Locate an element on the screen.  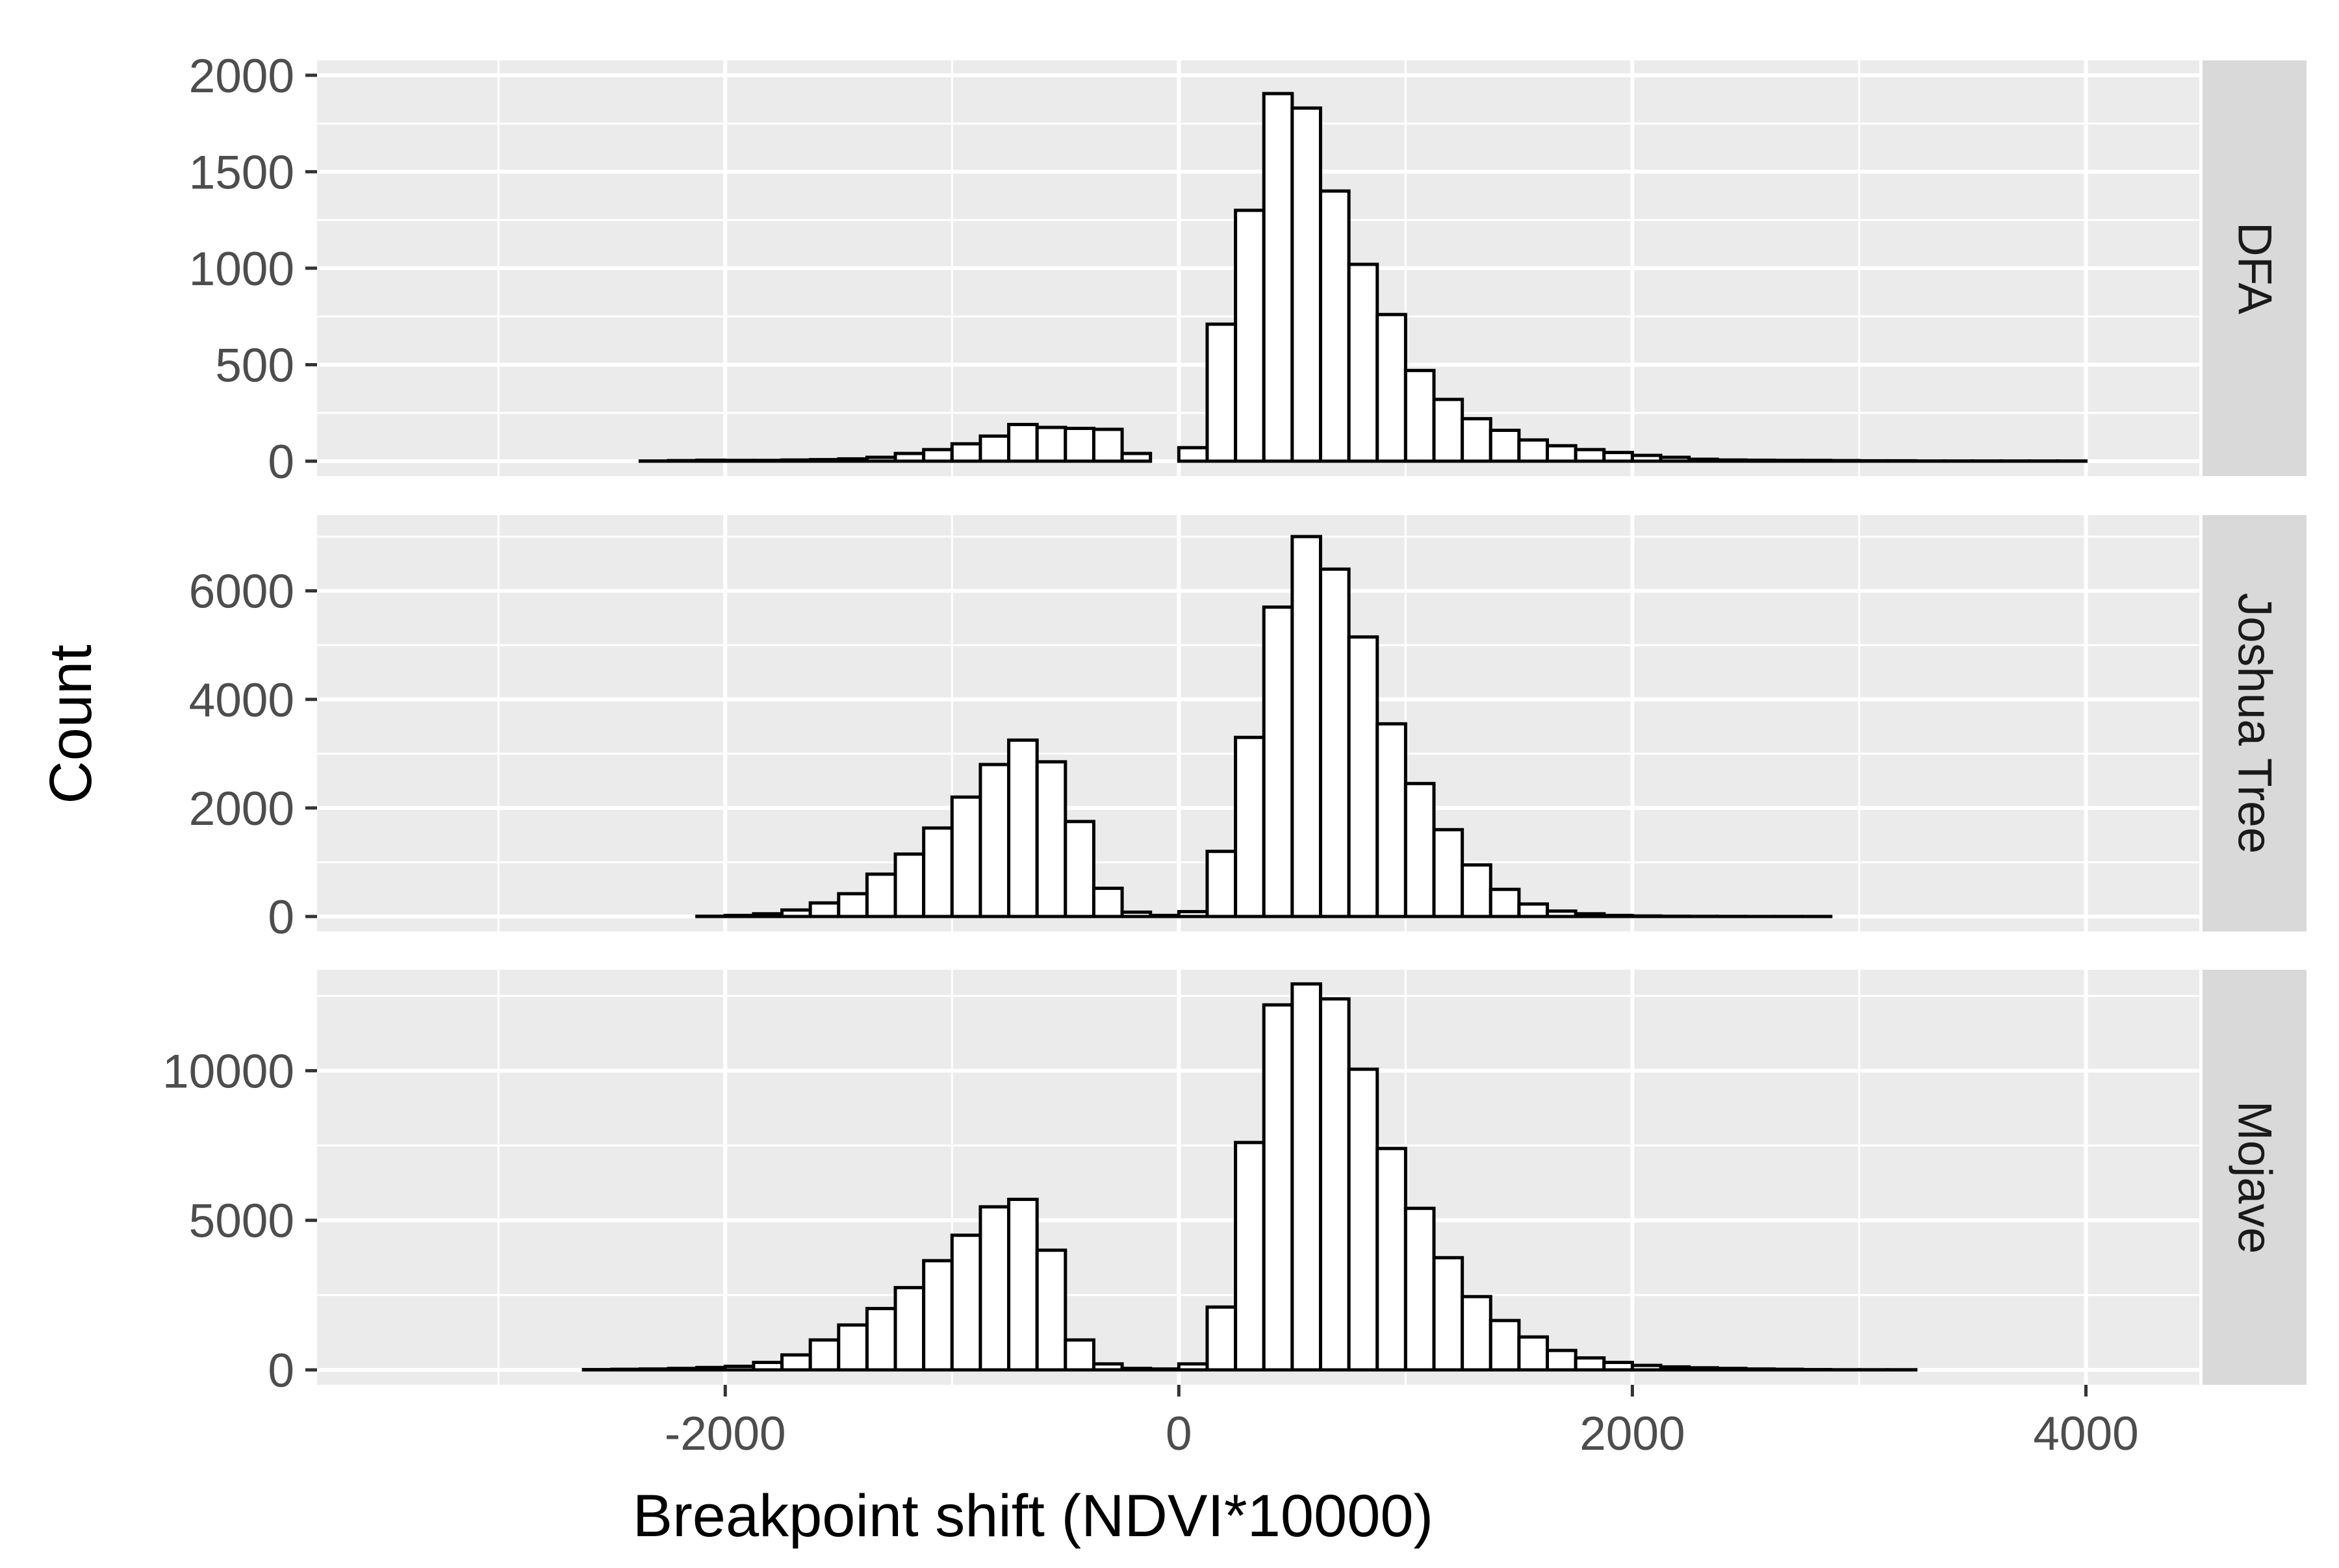
facet-strip-label: Mojave is located at coordinates (2255, 1177).